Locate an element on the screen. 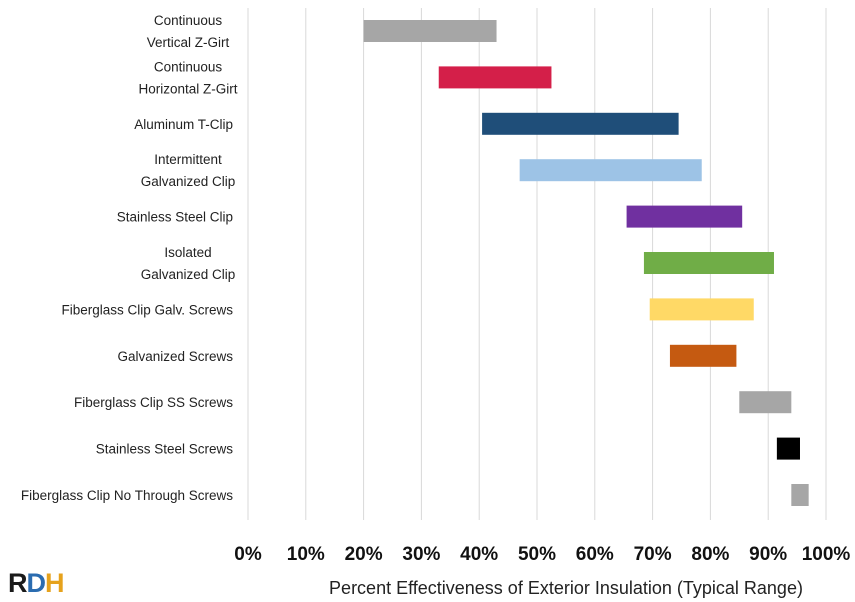 The height and width of the screenshot is (602, 855). bar-fiberglass-clip-galv-screws is located at coordinates (701, 309).